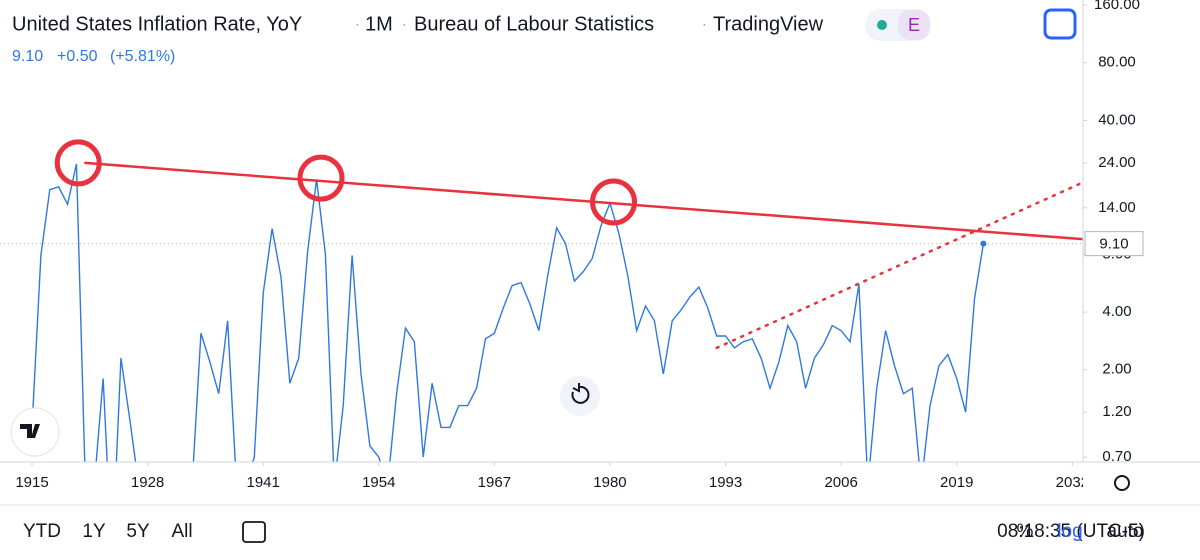 The height and width of the screenshot is (560, 1200). Describe the element at coordinates (1072, 482) in the screenshot. I see `x-tick-label: 2032` at that location.